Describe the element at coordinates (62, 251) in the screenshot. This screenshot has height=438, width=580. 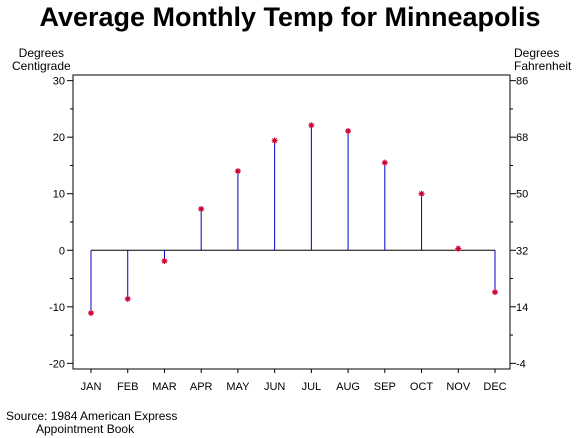
I see `left-tick-label: 0` at that location.